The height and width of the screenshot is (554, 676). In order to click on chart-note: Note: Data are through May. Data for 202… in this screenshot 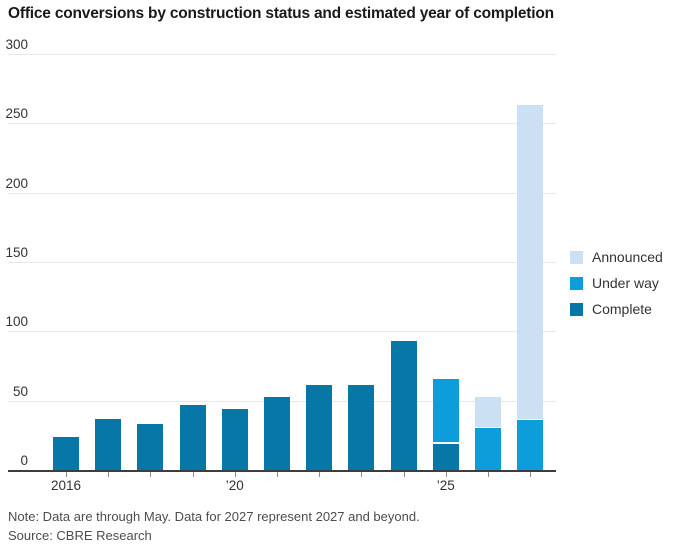, I will do `click(214, 516)`.